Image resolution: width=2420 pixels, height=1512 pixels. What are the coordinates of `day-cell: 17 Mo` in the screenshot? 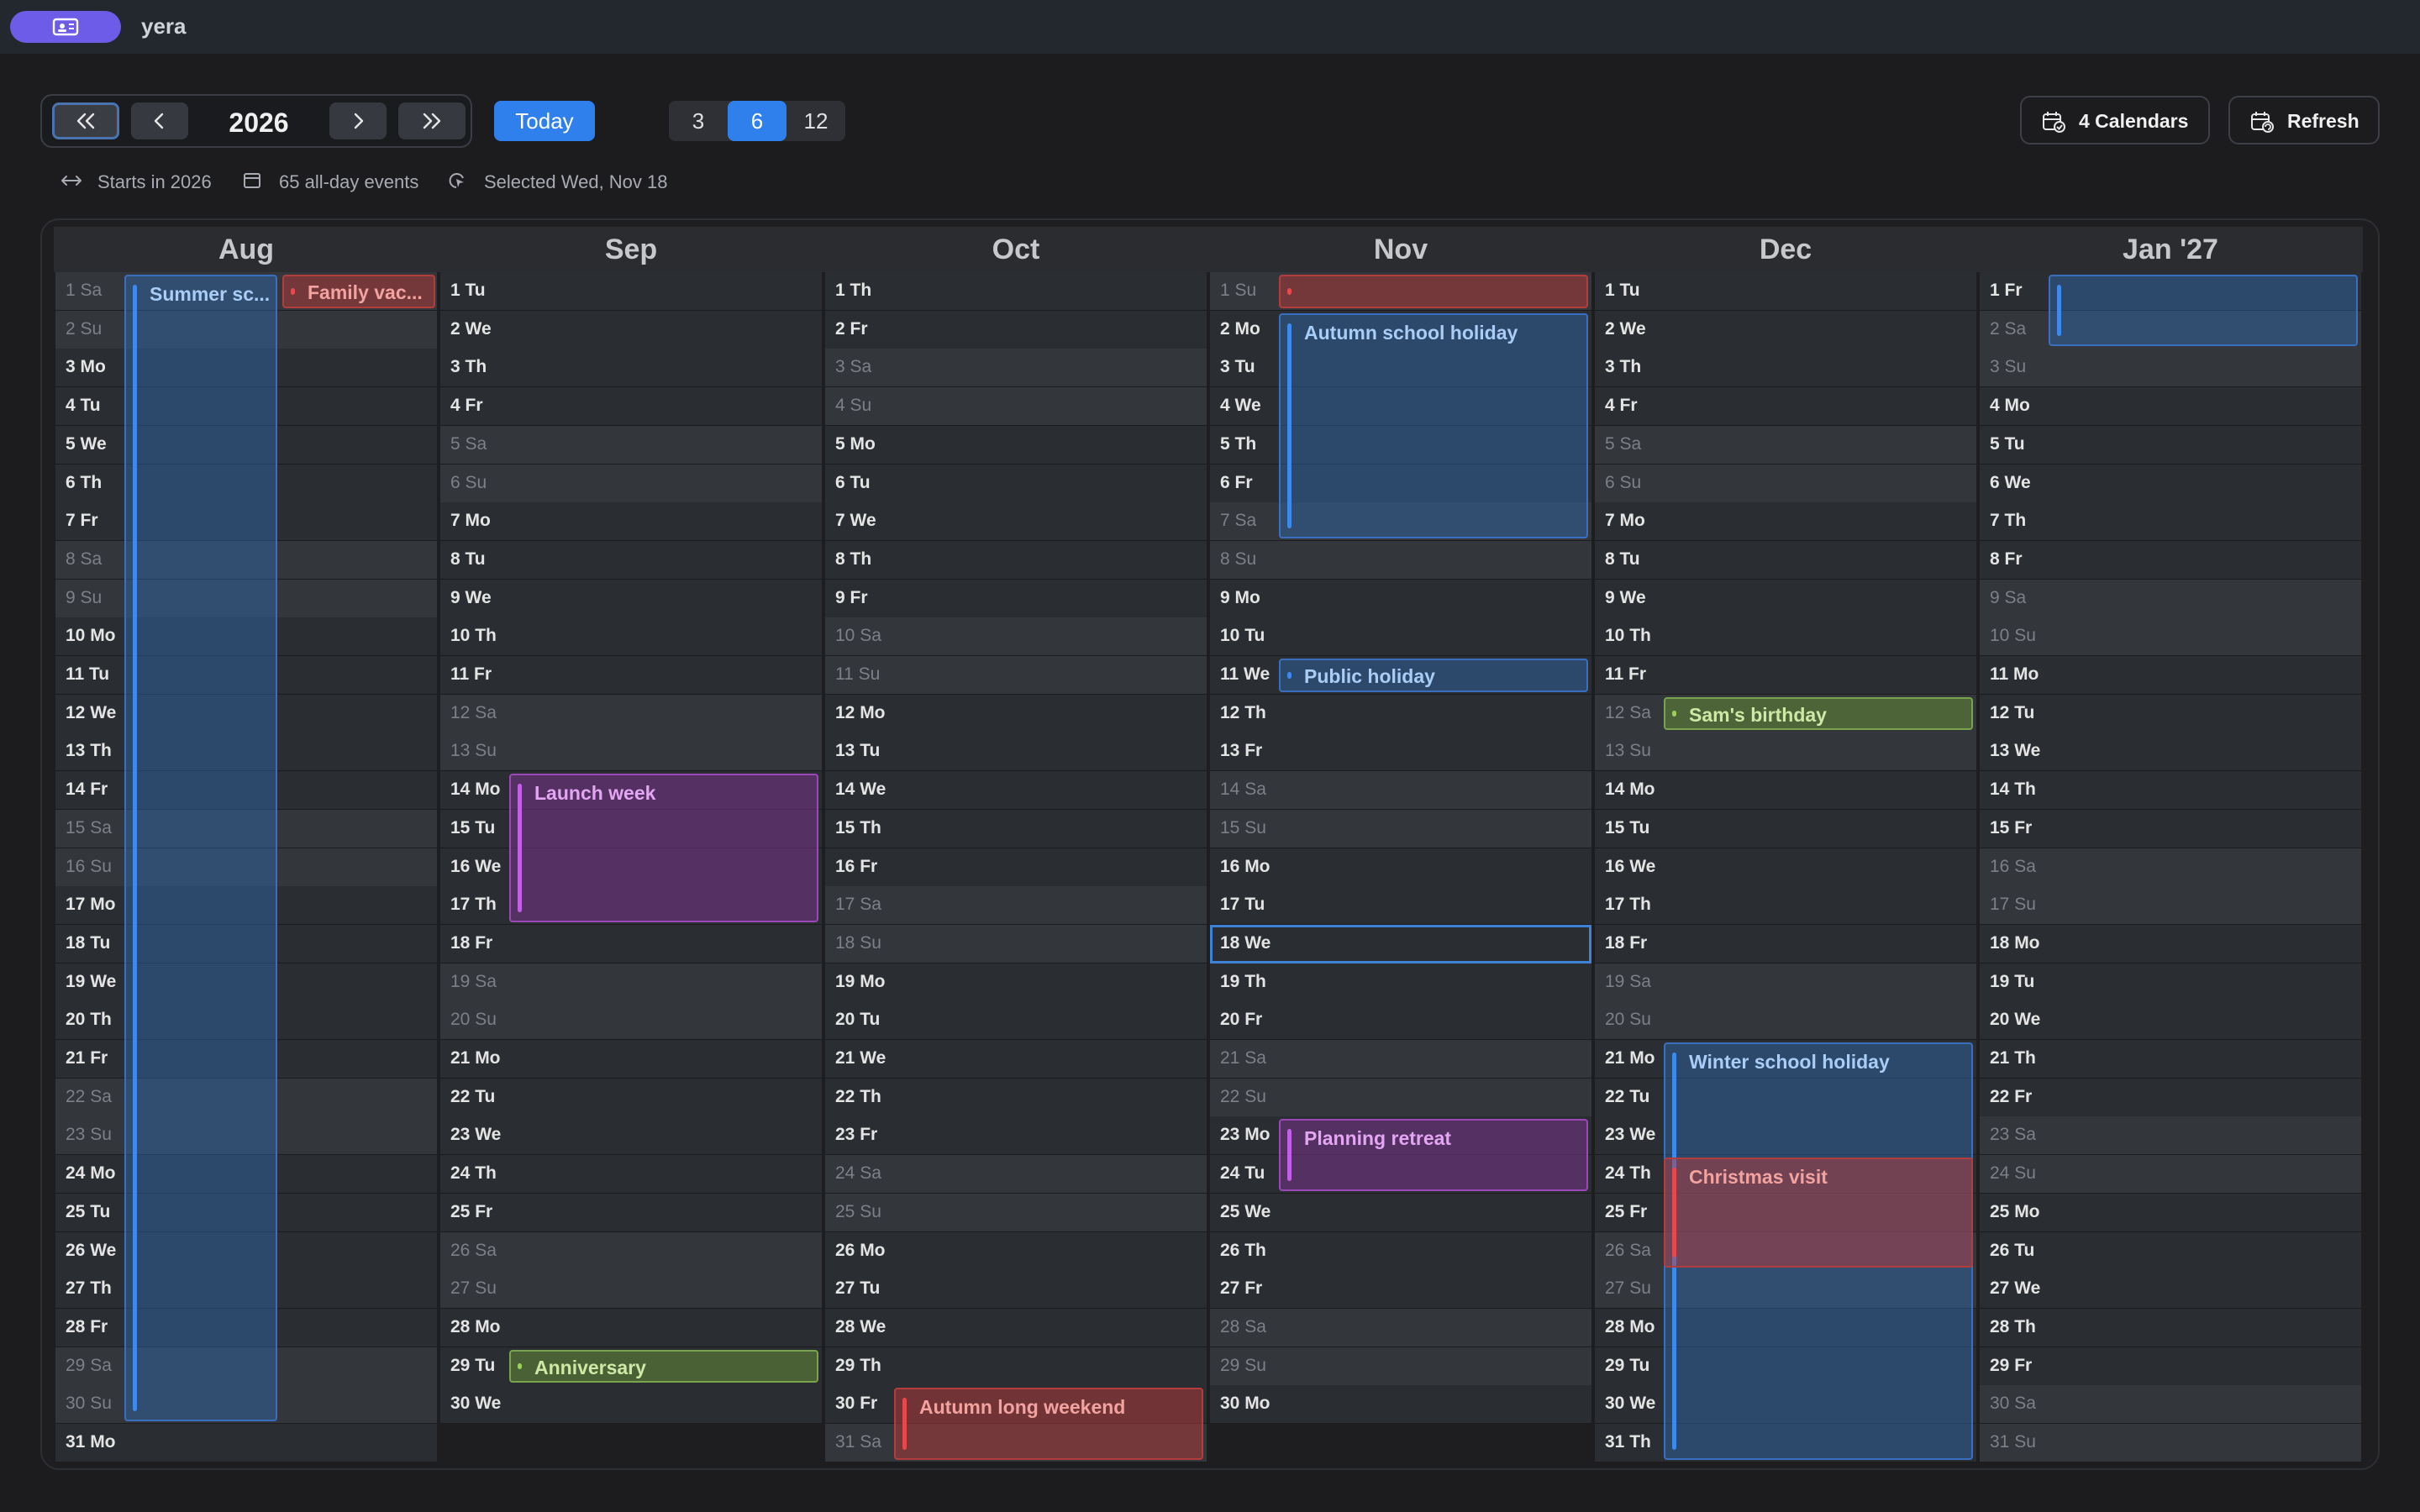 It's located at (246, 906).